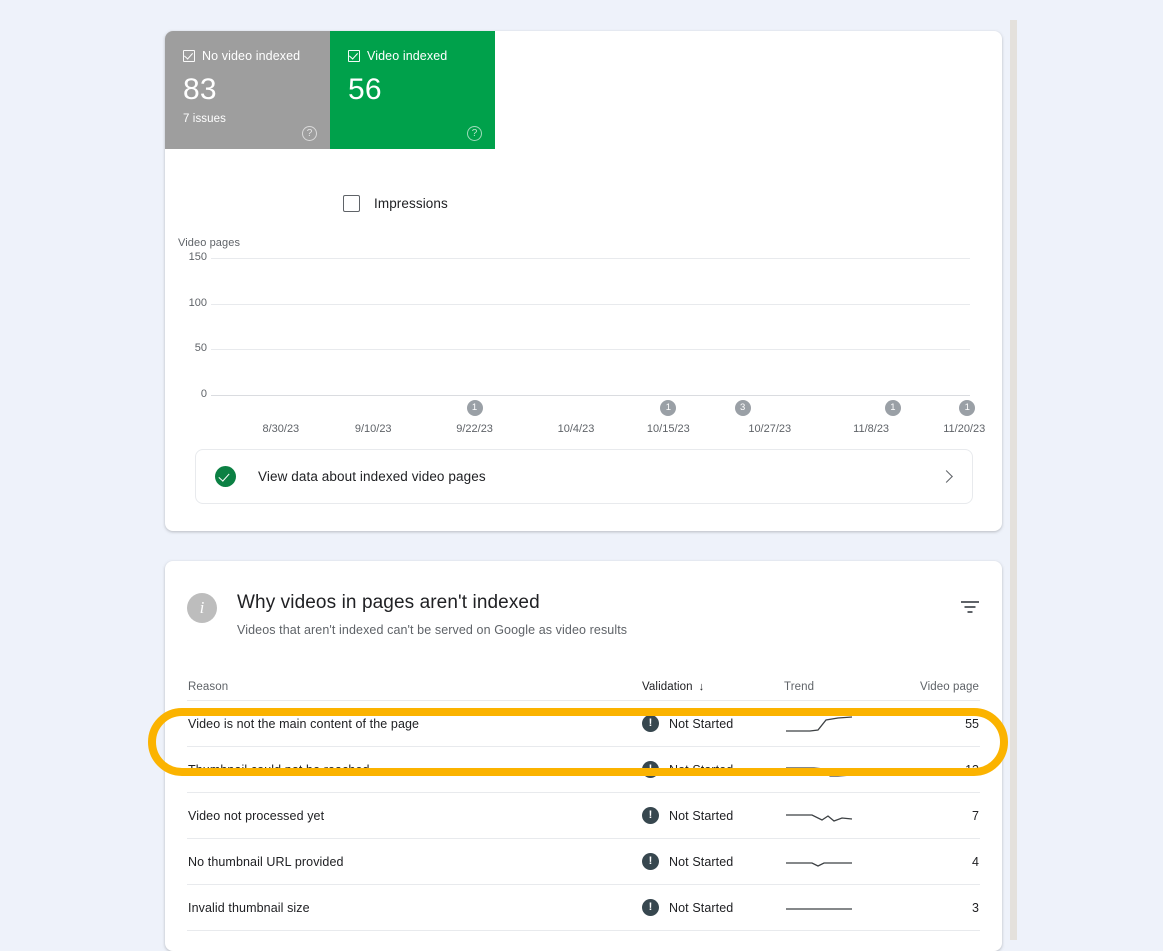 The image size is (1163, 951). What do you see at coordinates (249, 907) in the screenshot?
I see `cell-reason: Invalid thumbnail size` at bounding box center [249, 907].